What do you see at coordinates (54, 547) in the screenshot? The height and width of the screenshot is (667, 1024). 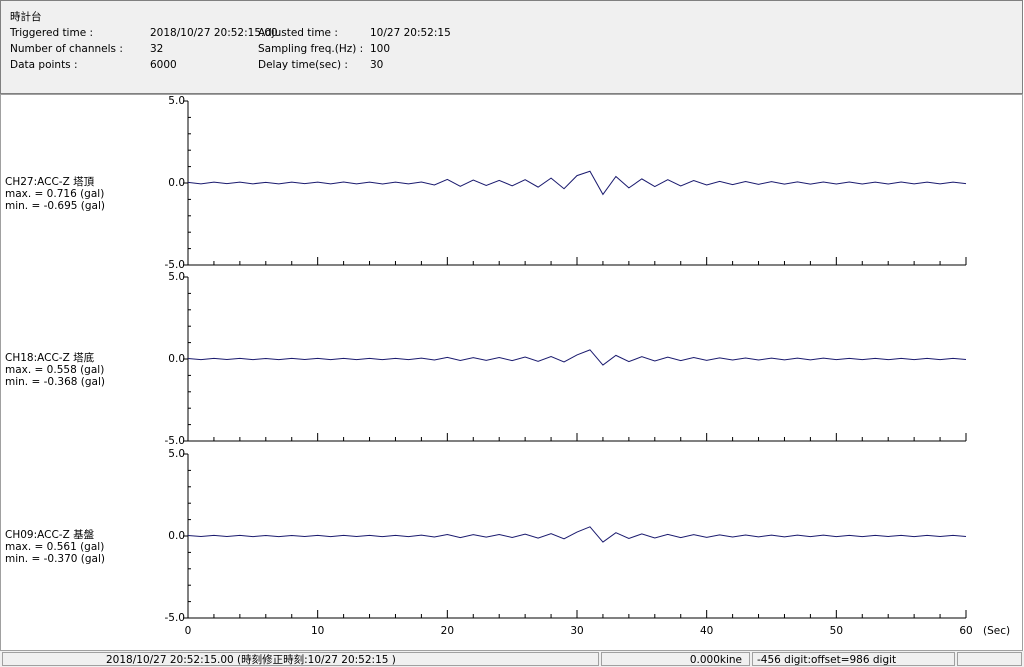 I see `channel-stat: max. = 0.561 (gal)` at bounding box center [54, 547].